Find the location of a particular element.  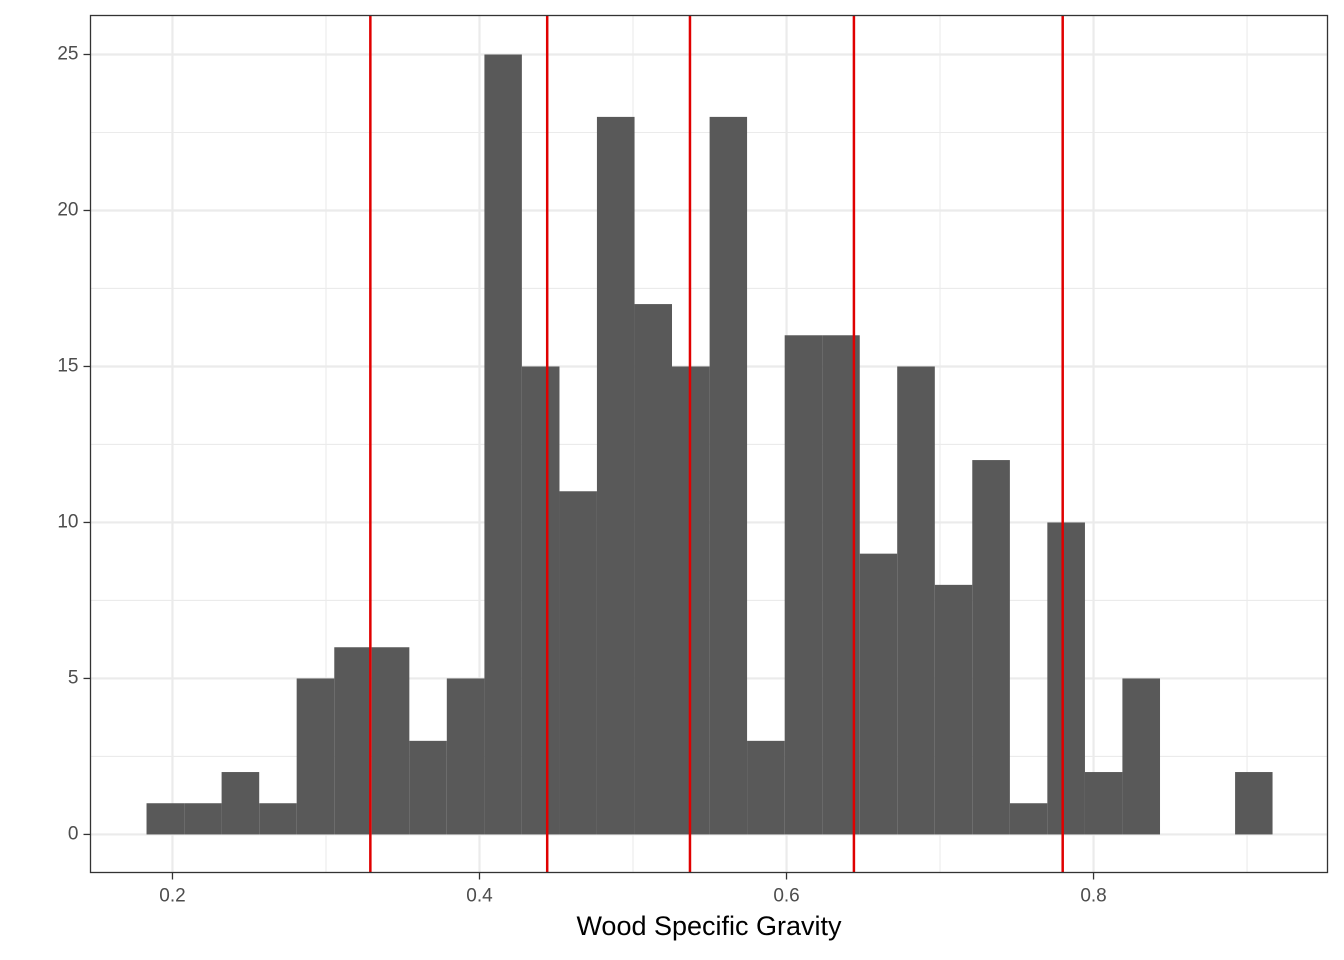

x-tick-label: 0.8 is located at coordinates (1093, 896).